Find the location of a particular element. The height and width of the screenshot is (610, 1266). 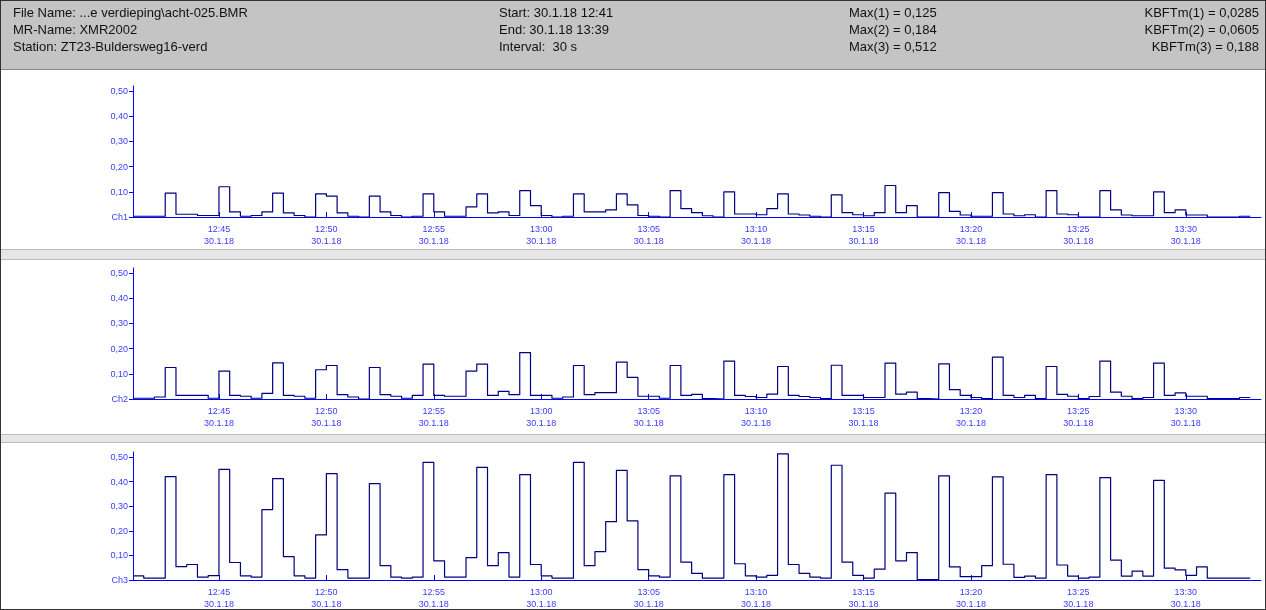

text: Max(1) = 0,125 is located at coordinates (893, 12).